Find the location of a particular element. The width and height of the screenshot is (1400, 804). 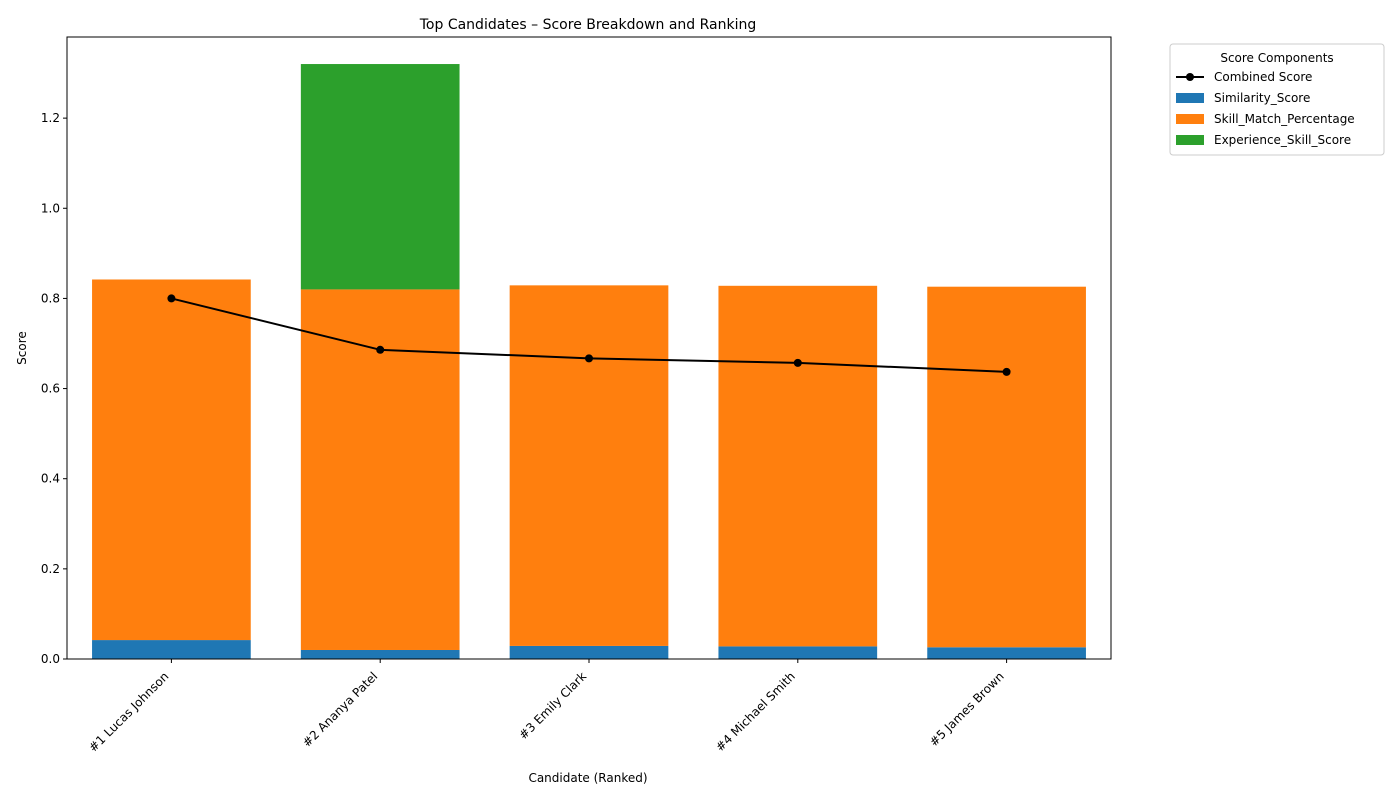

legend-line-marker is located at coordinates (1190, 77).